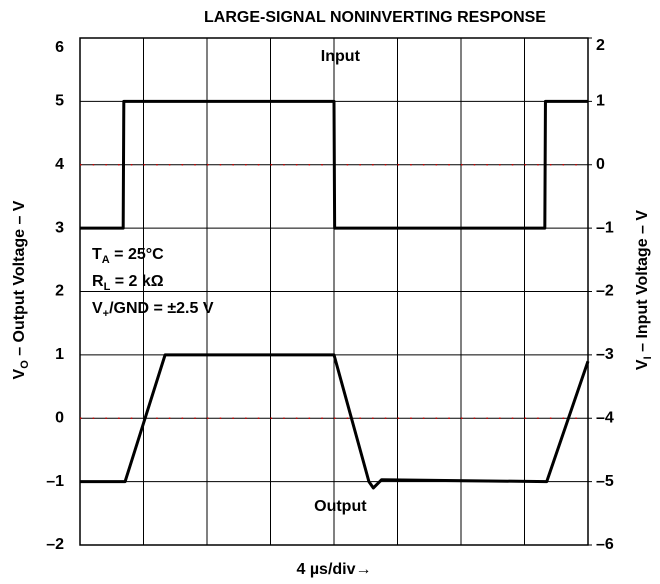 This screenshot has width=660, height=584. What do you see at coordinates (375, 17) in the screenshot?
I see `chart-title: LARGE-SIGNAL NONINVERTING RESPONSE` at bounding box center [375, 17].